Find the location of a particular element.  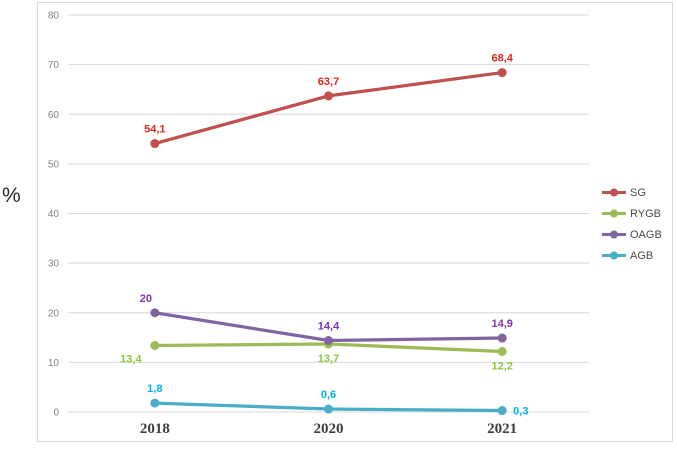

y-tick-label: 40 is located at coordinates (54, 214).